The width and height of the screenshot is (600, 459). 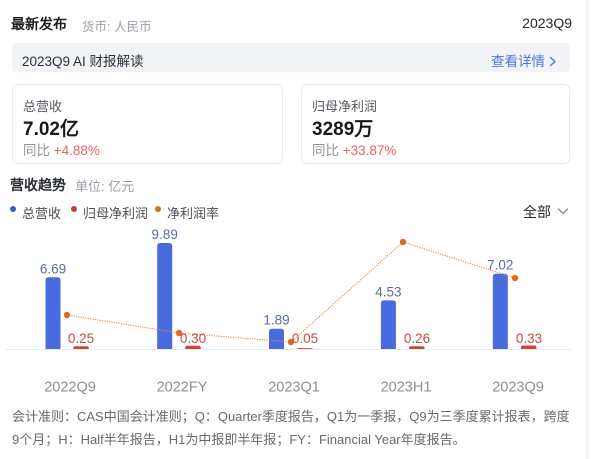 What do you see at coordinates (276, 320) in the screenshot?
I see `svg-text: 1.89` at bounding box center [276, 320].